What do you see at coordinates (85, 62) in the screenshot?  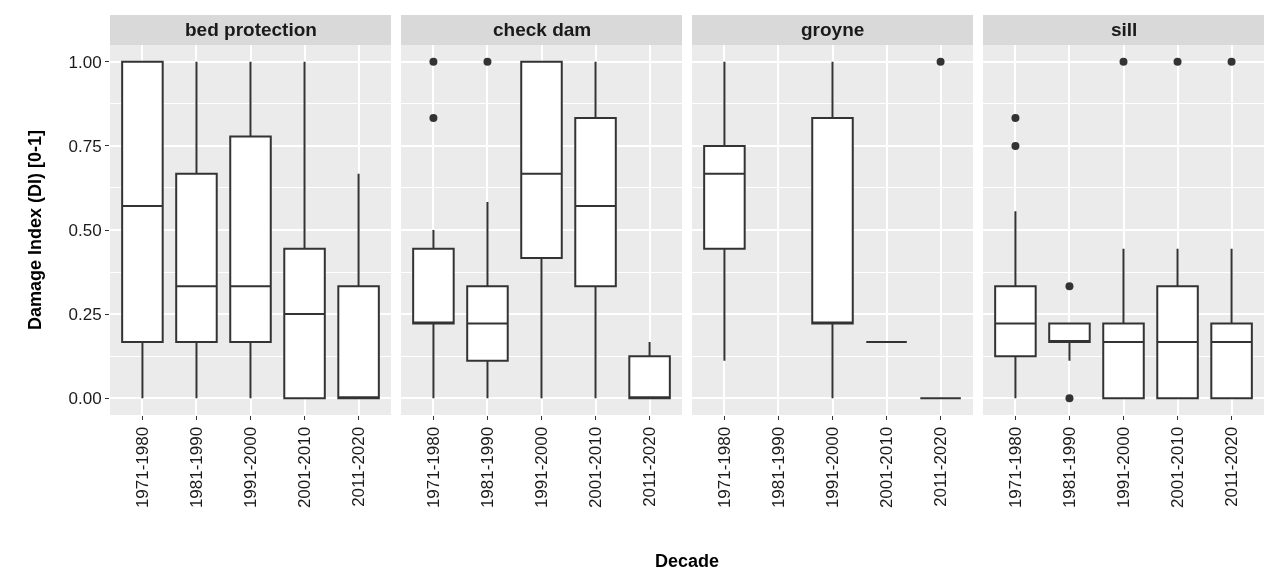 I see `y-tick-label: 1.00` at bounding box center [85, 62].